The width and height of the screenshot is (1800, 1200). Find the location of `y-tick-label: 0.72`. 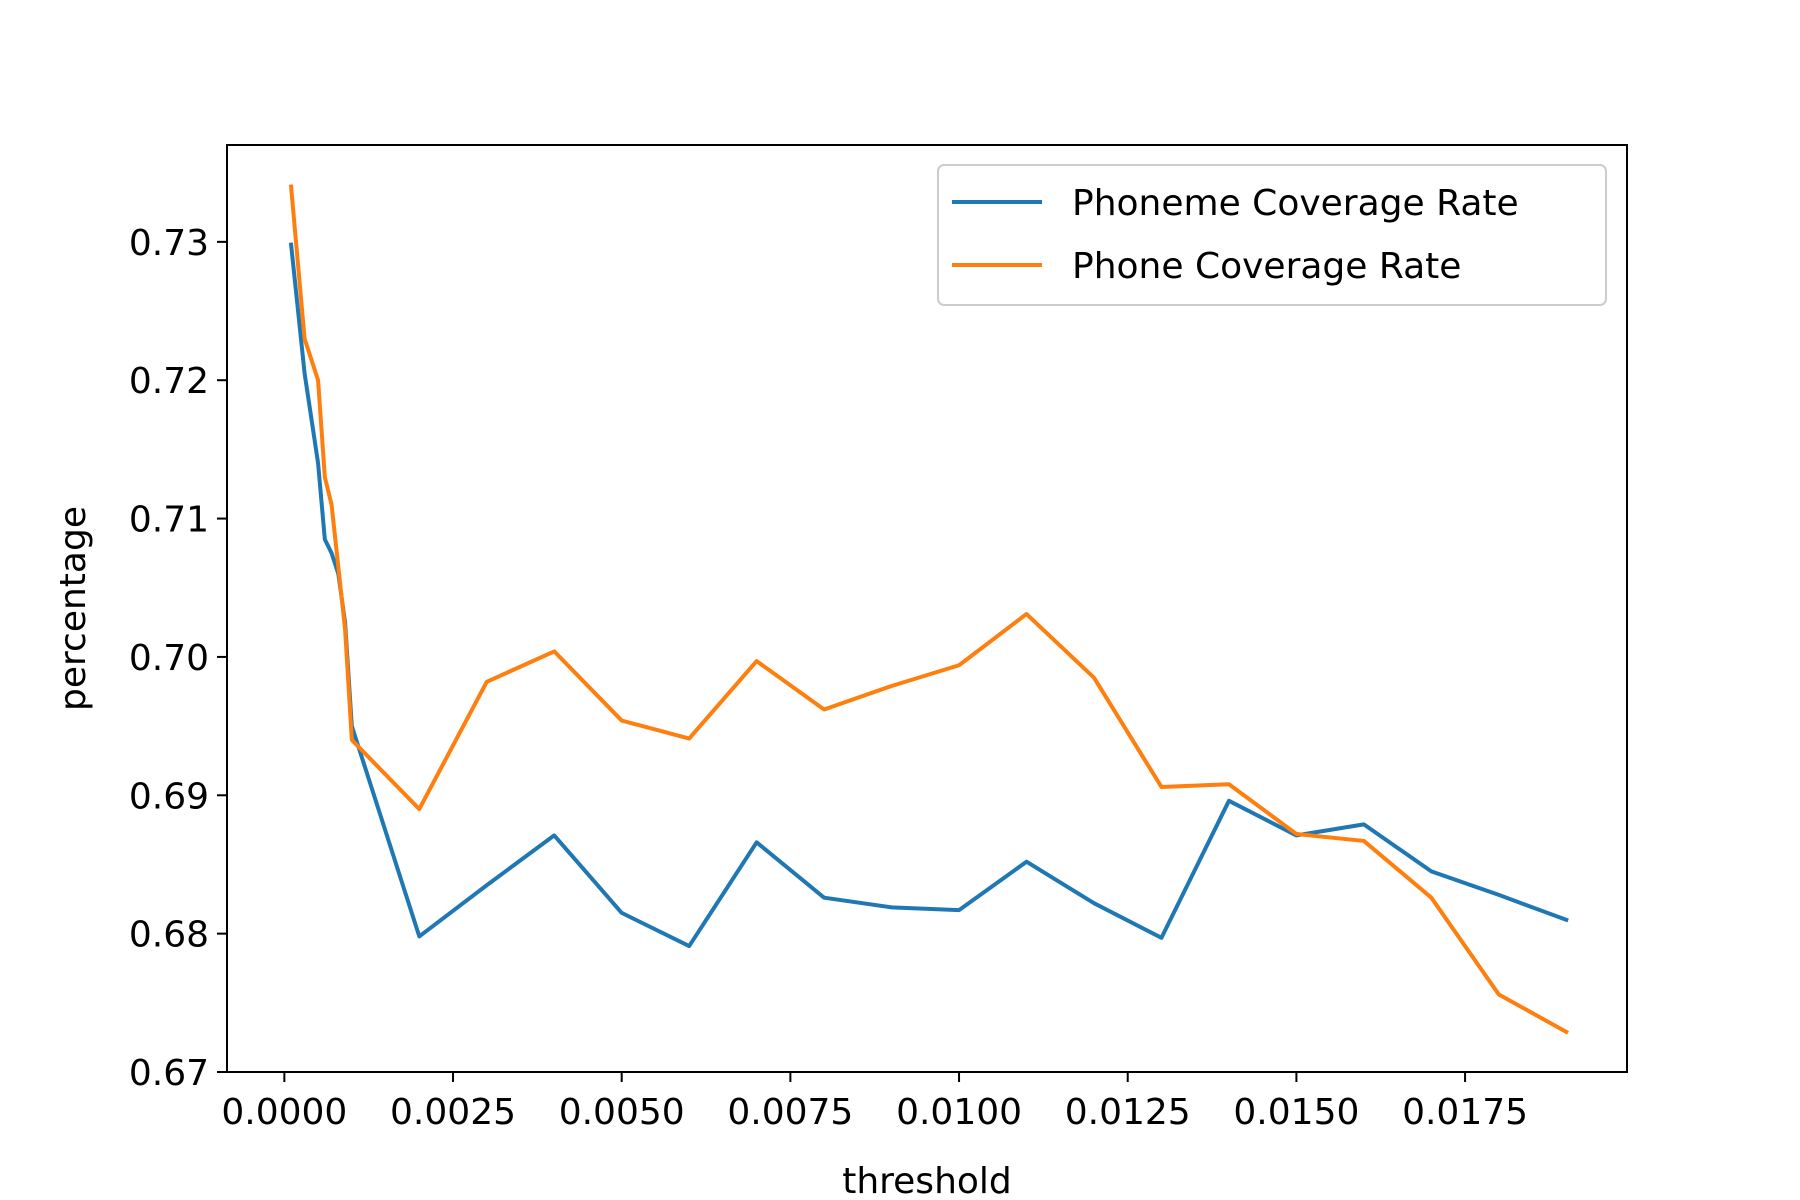

y-tick-label: 0.72 is located at coordinates (169, 381).